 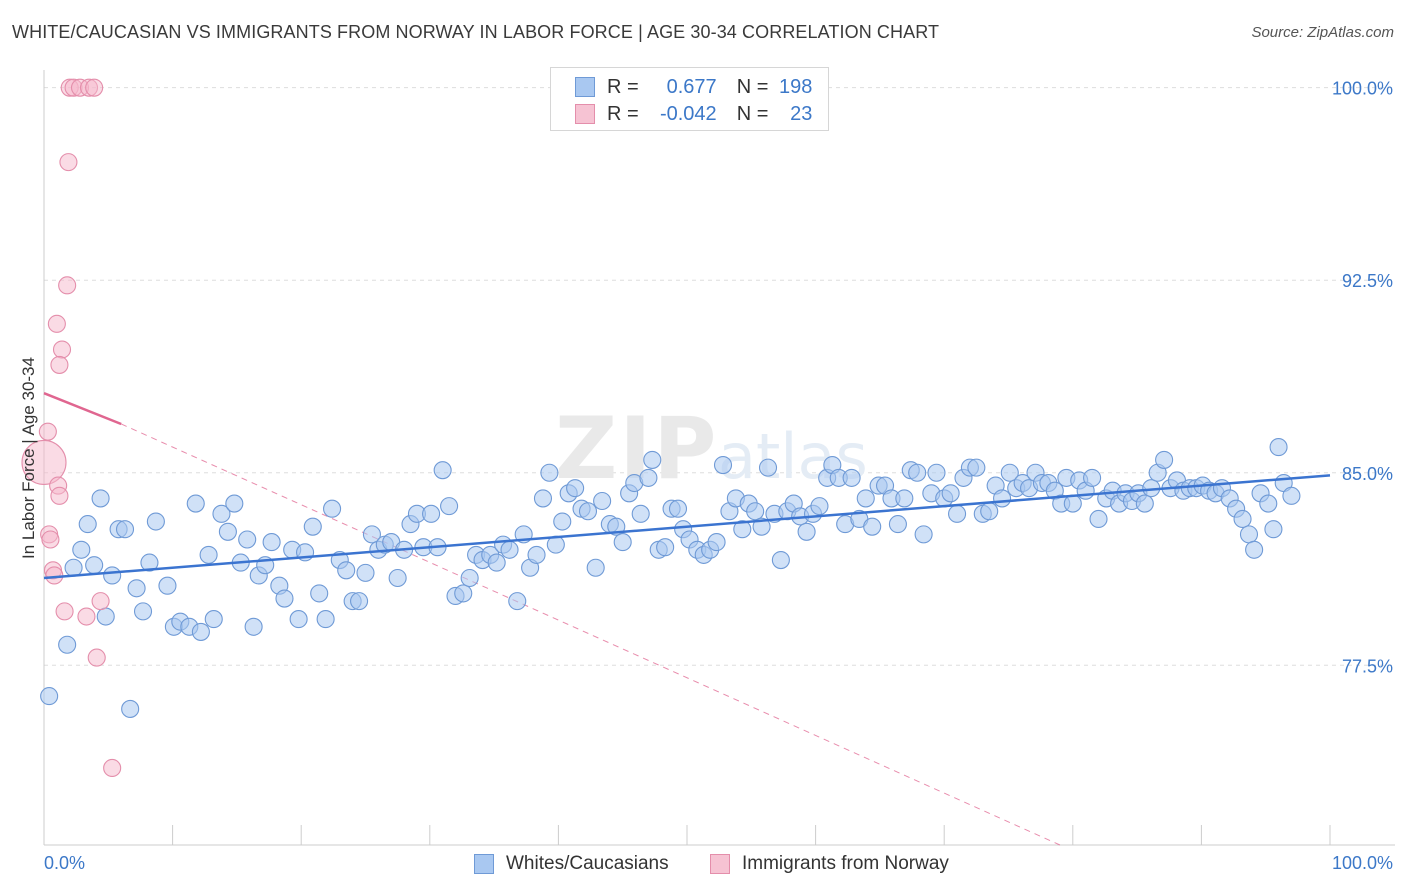 I want to click on blue-trend-line, so click(x=687, y=527).